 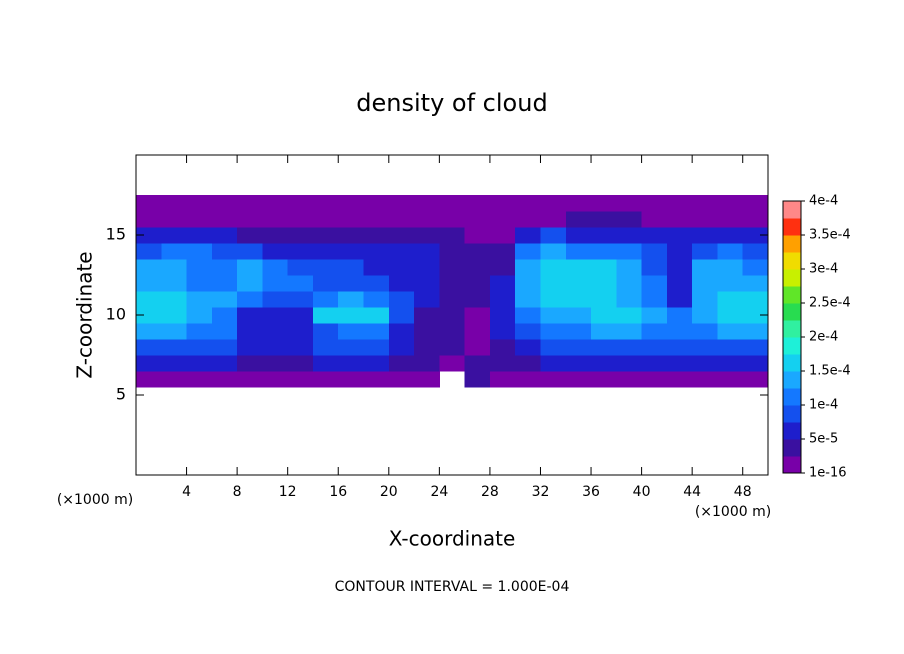 What do you see at coordinates (452, 539) in the screenshot?
I see `x-axis-label: X-coordinate` at bounding box center [452, 539].